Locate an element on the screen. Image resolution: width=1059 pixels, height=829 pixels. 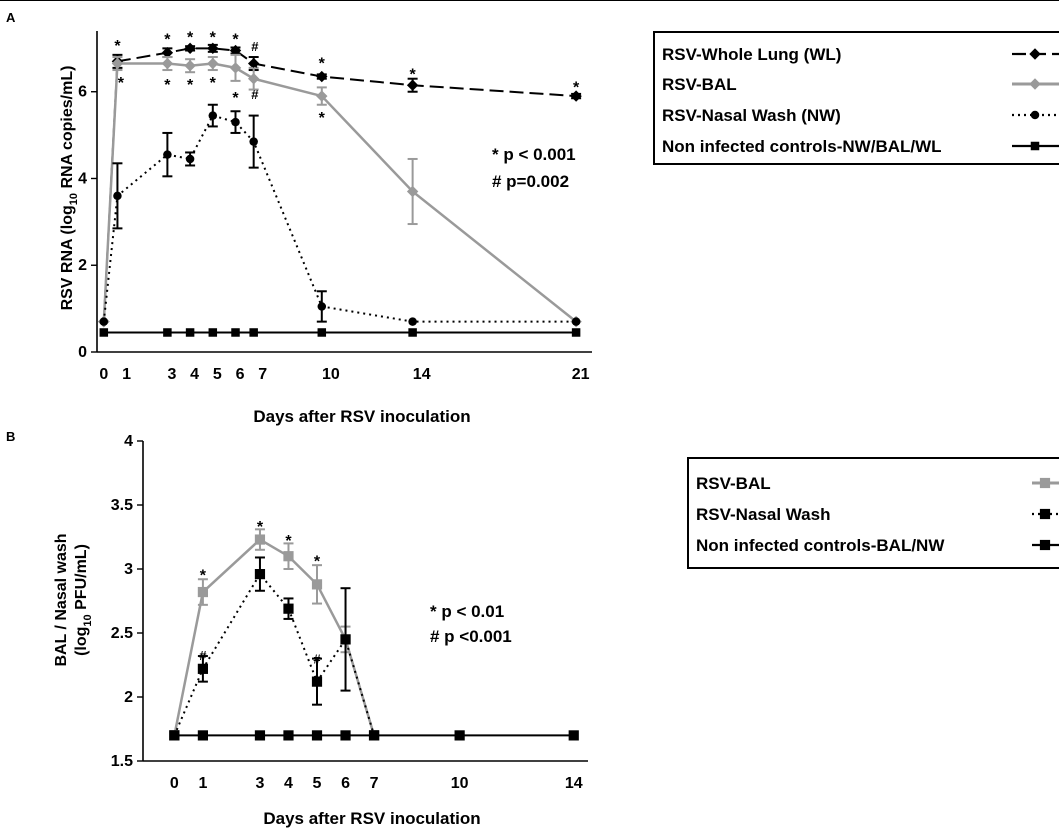
panel-a-x-tick-label: 1 is located at coordinates (126, 374).